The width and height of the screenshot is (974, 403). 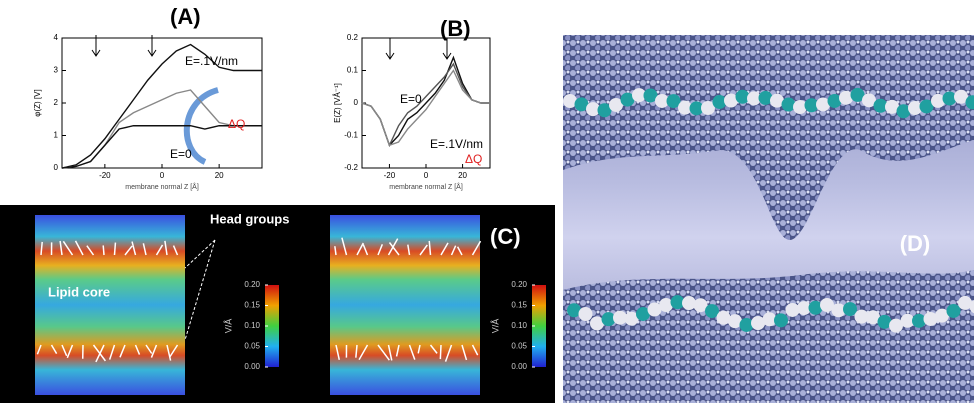 What do you see at coordinates (79, 291) in the screenshot?
I see `annotation: Lipid core` at bounding box center [79, 291].